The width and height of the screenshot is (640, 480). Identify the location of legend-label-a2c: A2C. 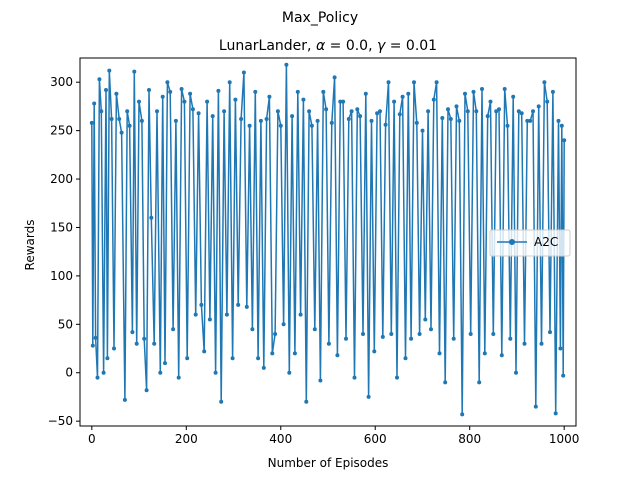
(546, 242).